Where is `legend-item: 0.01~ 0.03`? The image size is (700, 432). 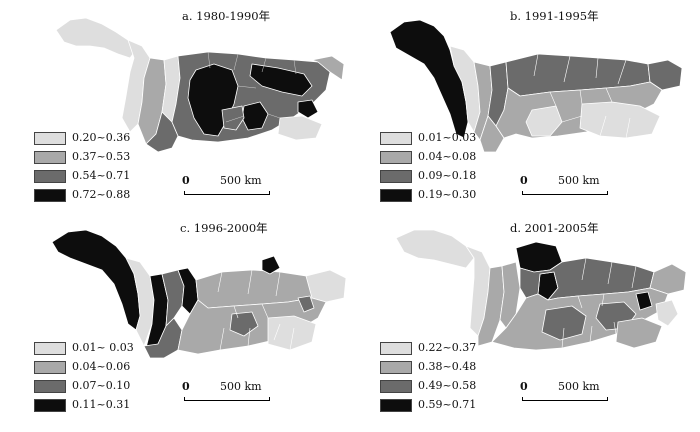 legend-item: 0.01~ 0.03 is located at coordinates (94, 348).